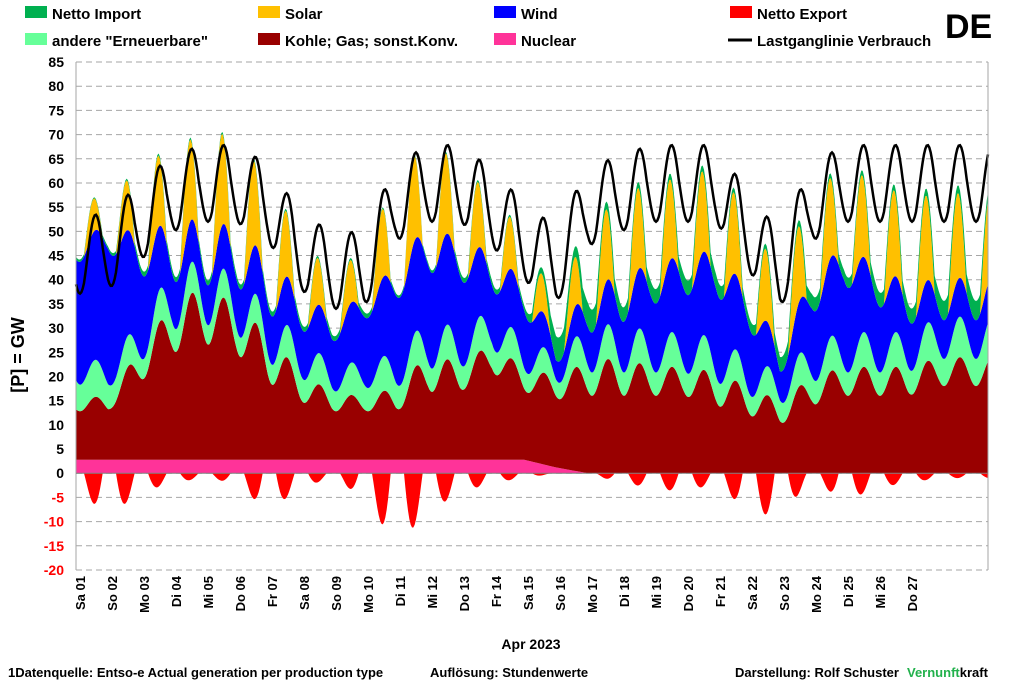 The height and width of the screenshot is (683, 1009). Describe the element at coordinates (60, 473) in the screenshot. I see `y-tick-label: 0` at that location.